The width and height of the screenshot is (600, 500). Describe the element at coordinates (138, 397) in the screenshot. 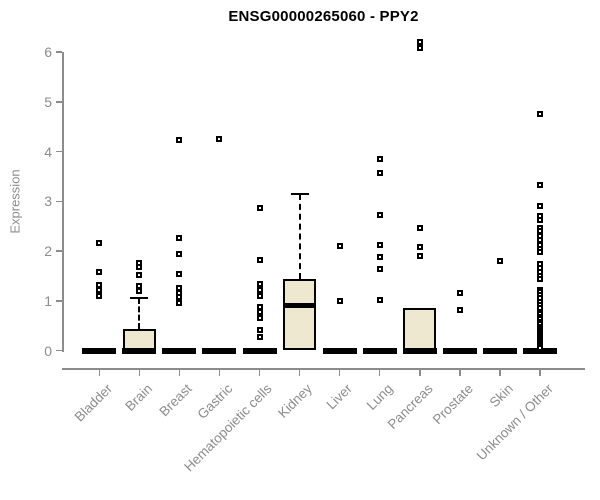

I see `x-label-brain: Brain` at that location.